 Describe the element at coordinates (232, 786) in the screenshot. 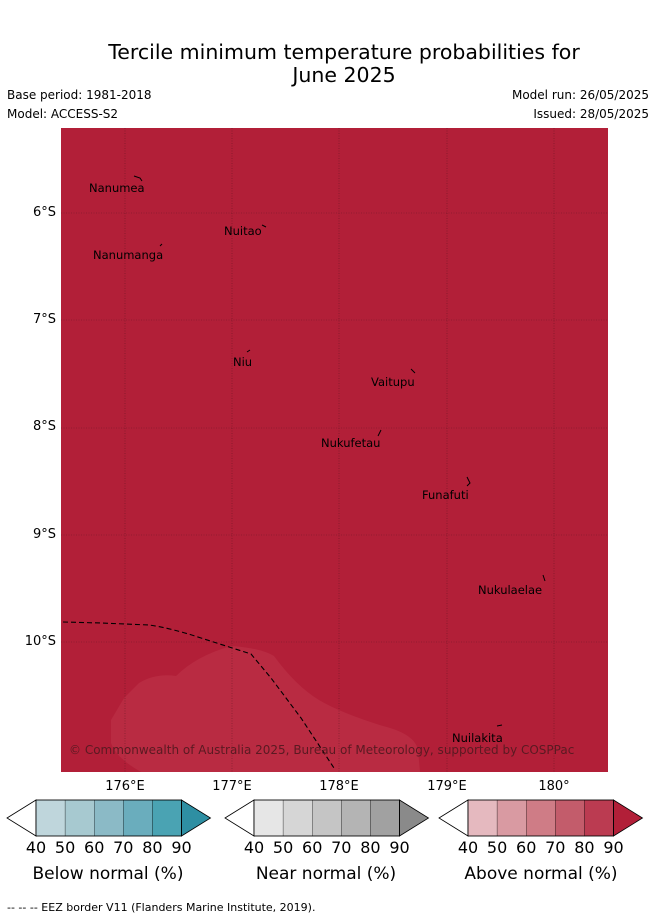

I see `lon-label-177e: 177°E` at that location.